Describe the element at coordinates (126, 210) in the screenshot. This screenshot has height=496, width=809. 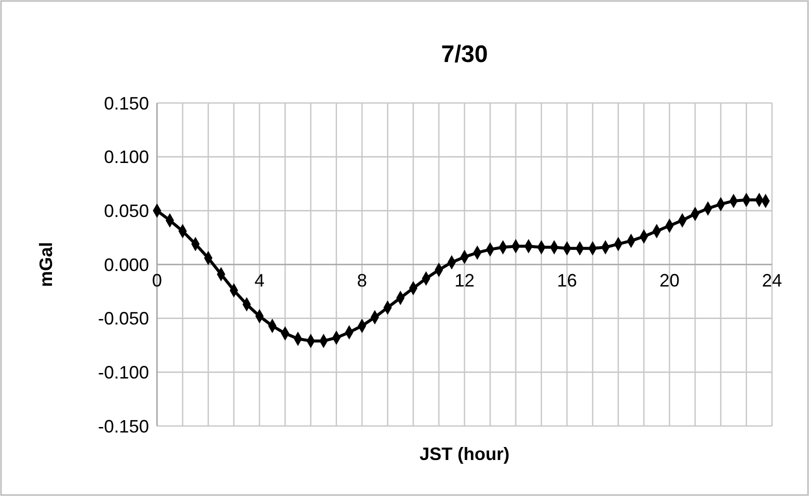
I see `y-tick-label: 0.050` at that location.